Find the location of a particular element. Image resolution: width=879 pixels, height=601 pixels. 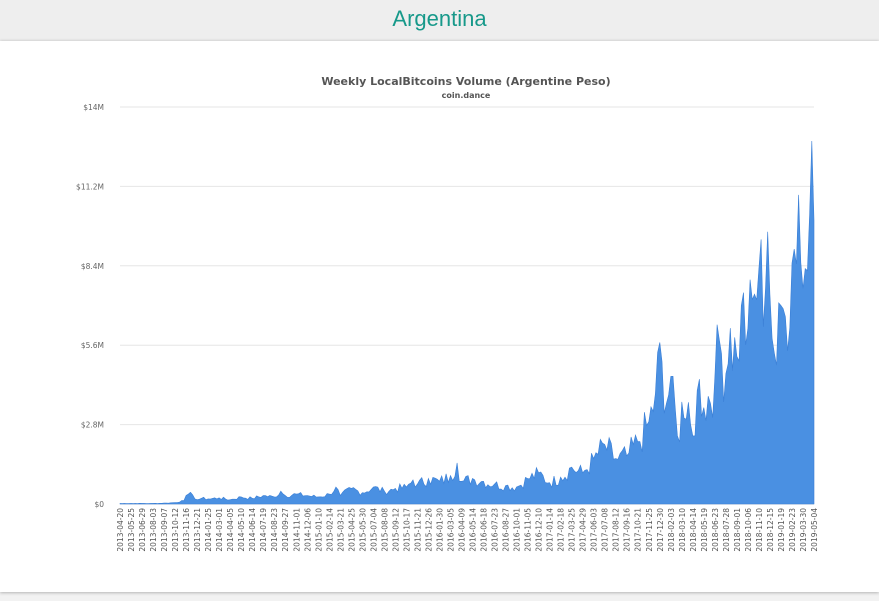

x-tick-label: 2017-10-21 is located at coordinates (638, 530).